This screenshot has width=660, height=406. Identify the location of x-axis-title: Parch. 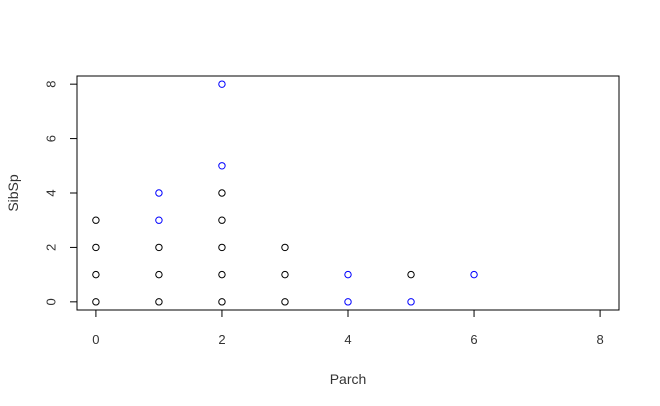
(348, 379).